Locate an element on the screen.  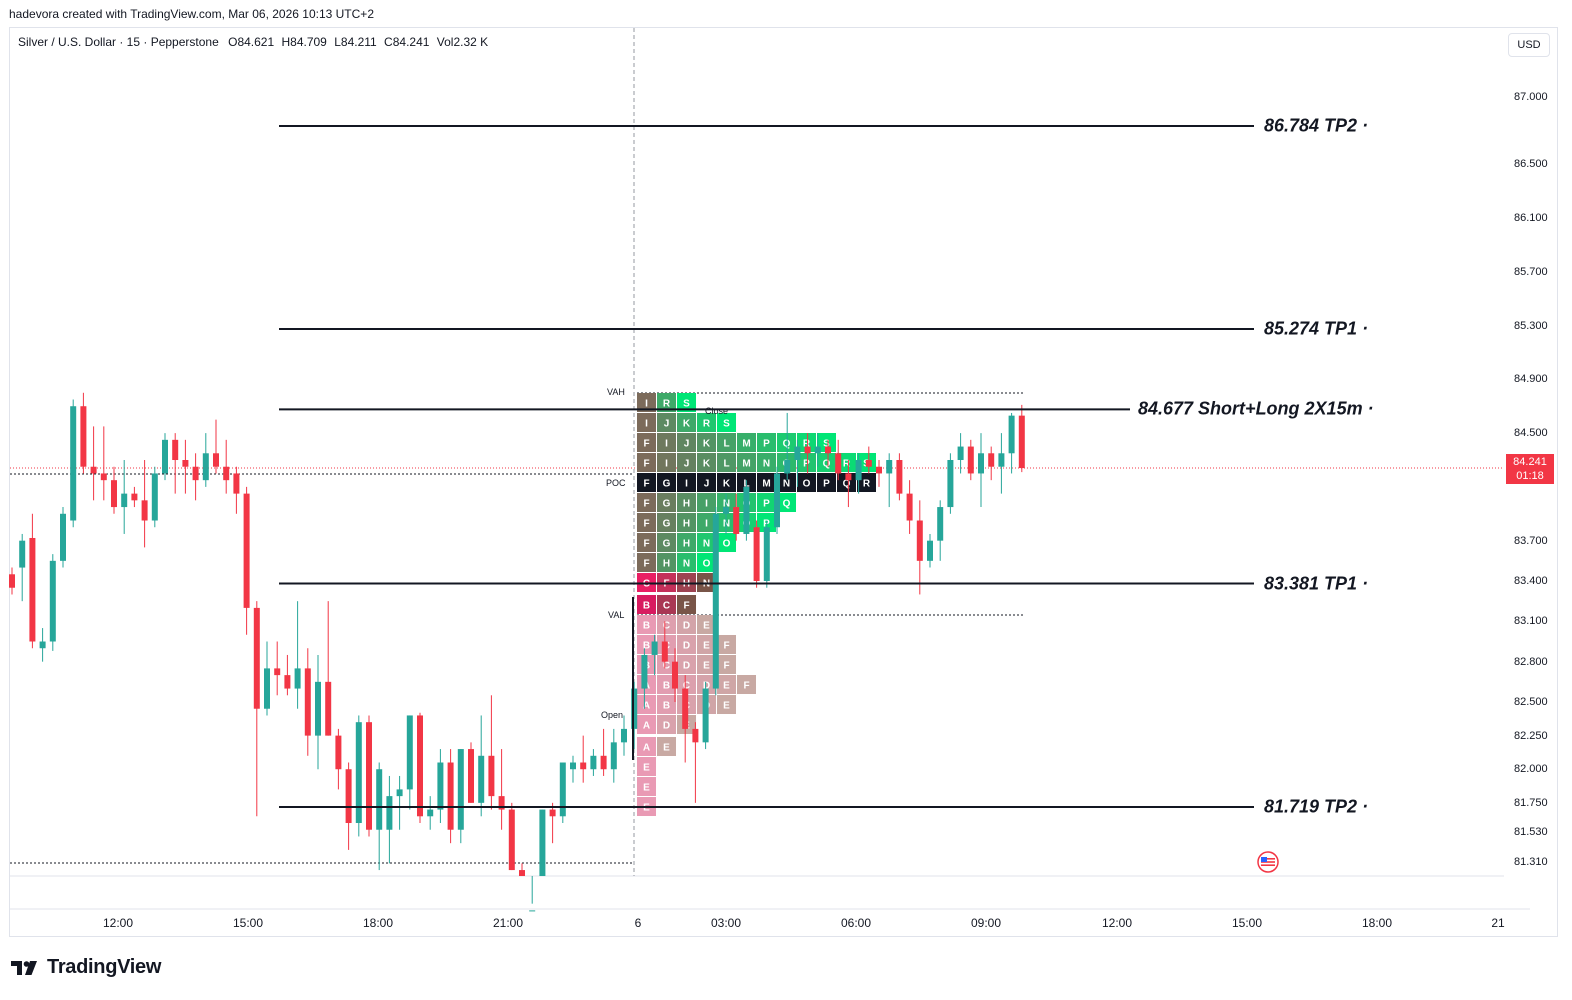
price-axis-label: 81.310 is located at coordinates (1531, 862).